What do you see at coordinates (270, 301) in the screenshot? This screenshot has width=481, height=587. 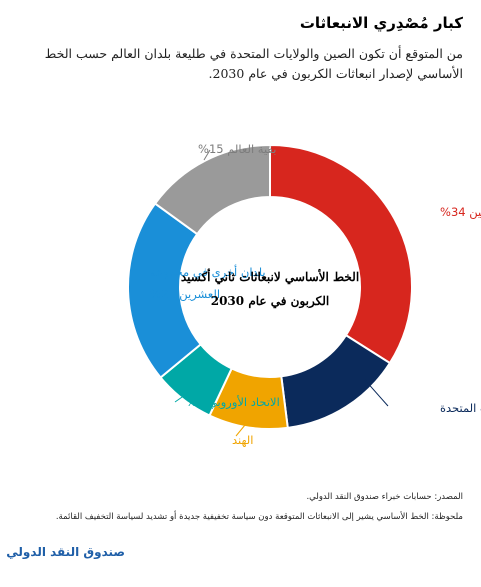 I see `chart-center-line-2: الكربون في عام 2030` at bounding box center [270, 301].